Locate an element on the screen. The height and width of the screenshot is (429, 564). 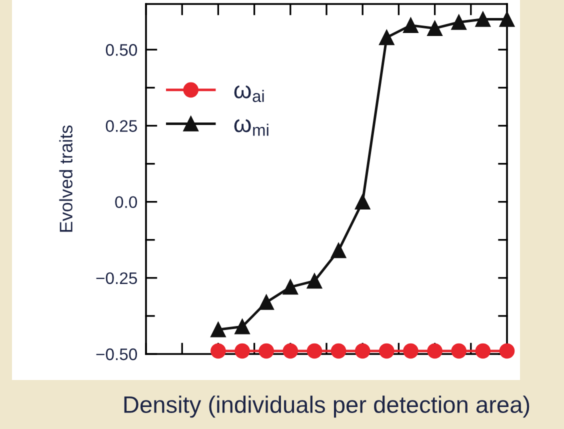
y-tick-label: −0.50 is located at coordinates (117, 354).